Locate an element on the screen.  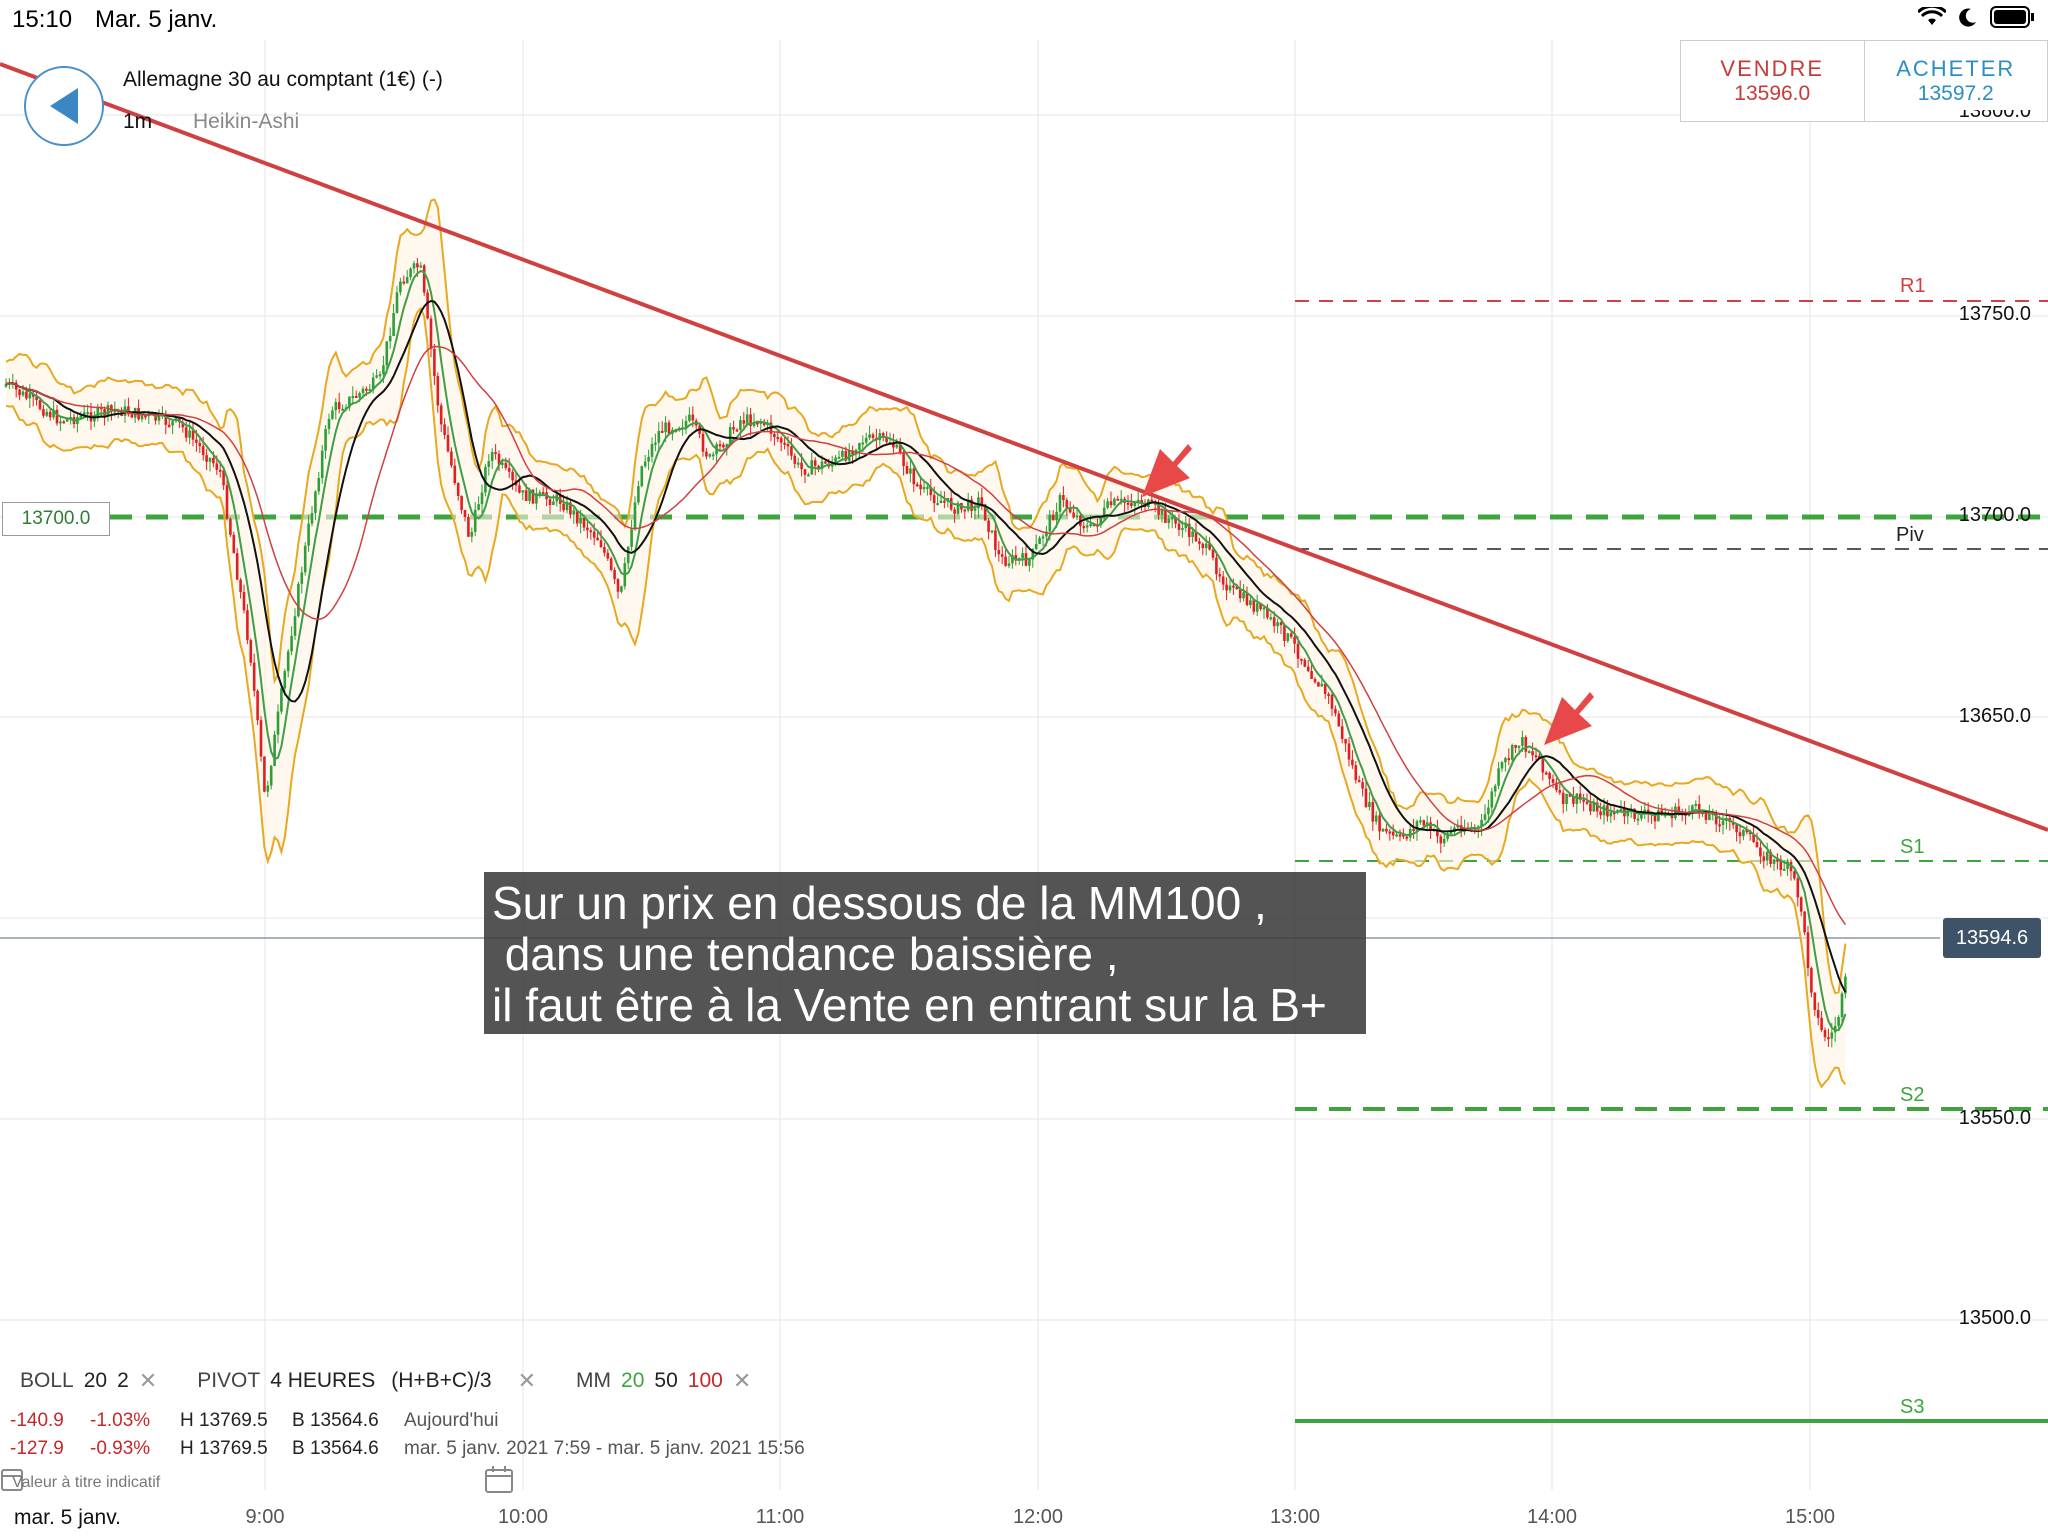
back-button is located at coordinates (64, 106).